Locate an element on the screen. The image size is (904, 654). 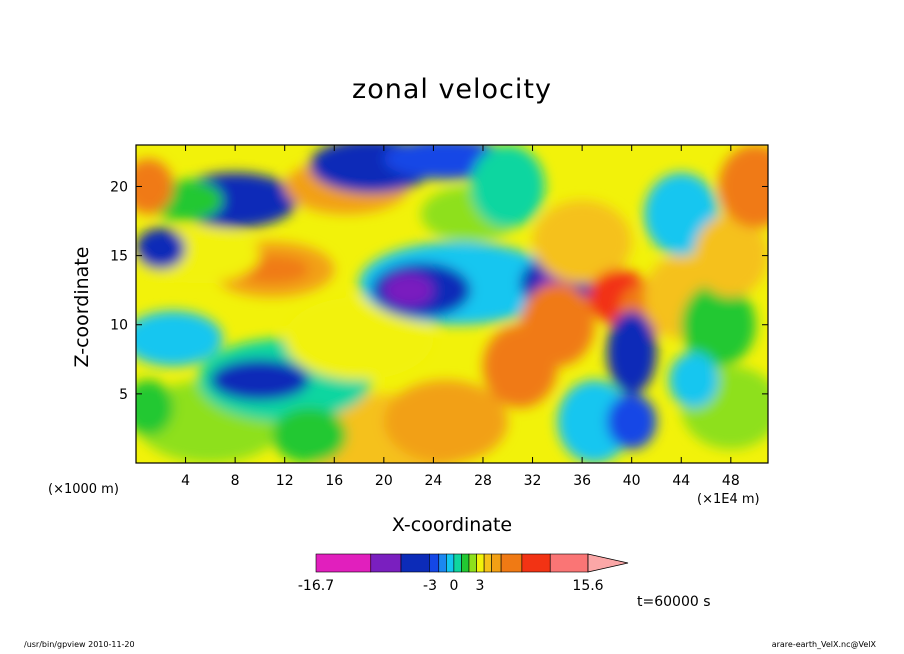
y-axis-label: Z-coordinate is located at coordinates (82, 307).